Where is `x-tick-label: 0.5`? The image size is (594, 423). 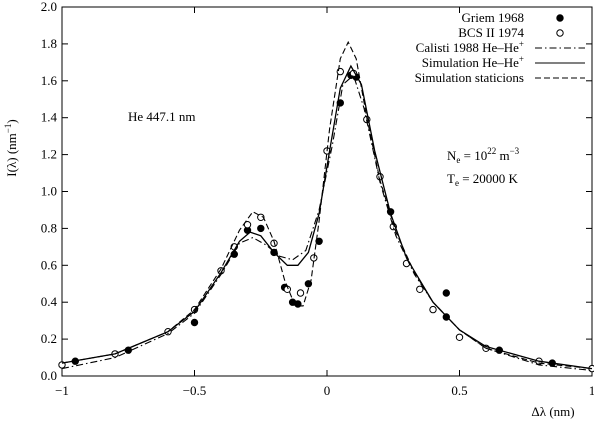 x-tick-label: 0.5 is located at coordinates (459, 390).